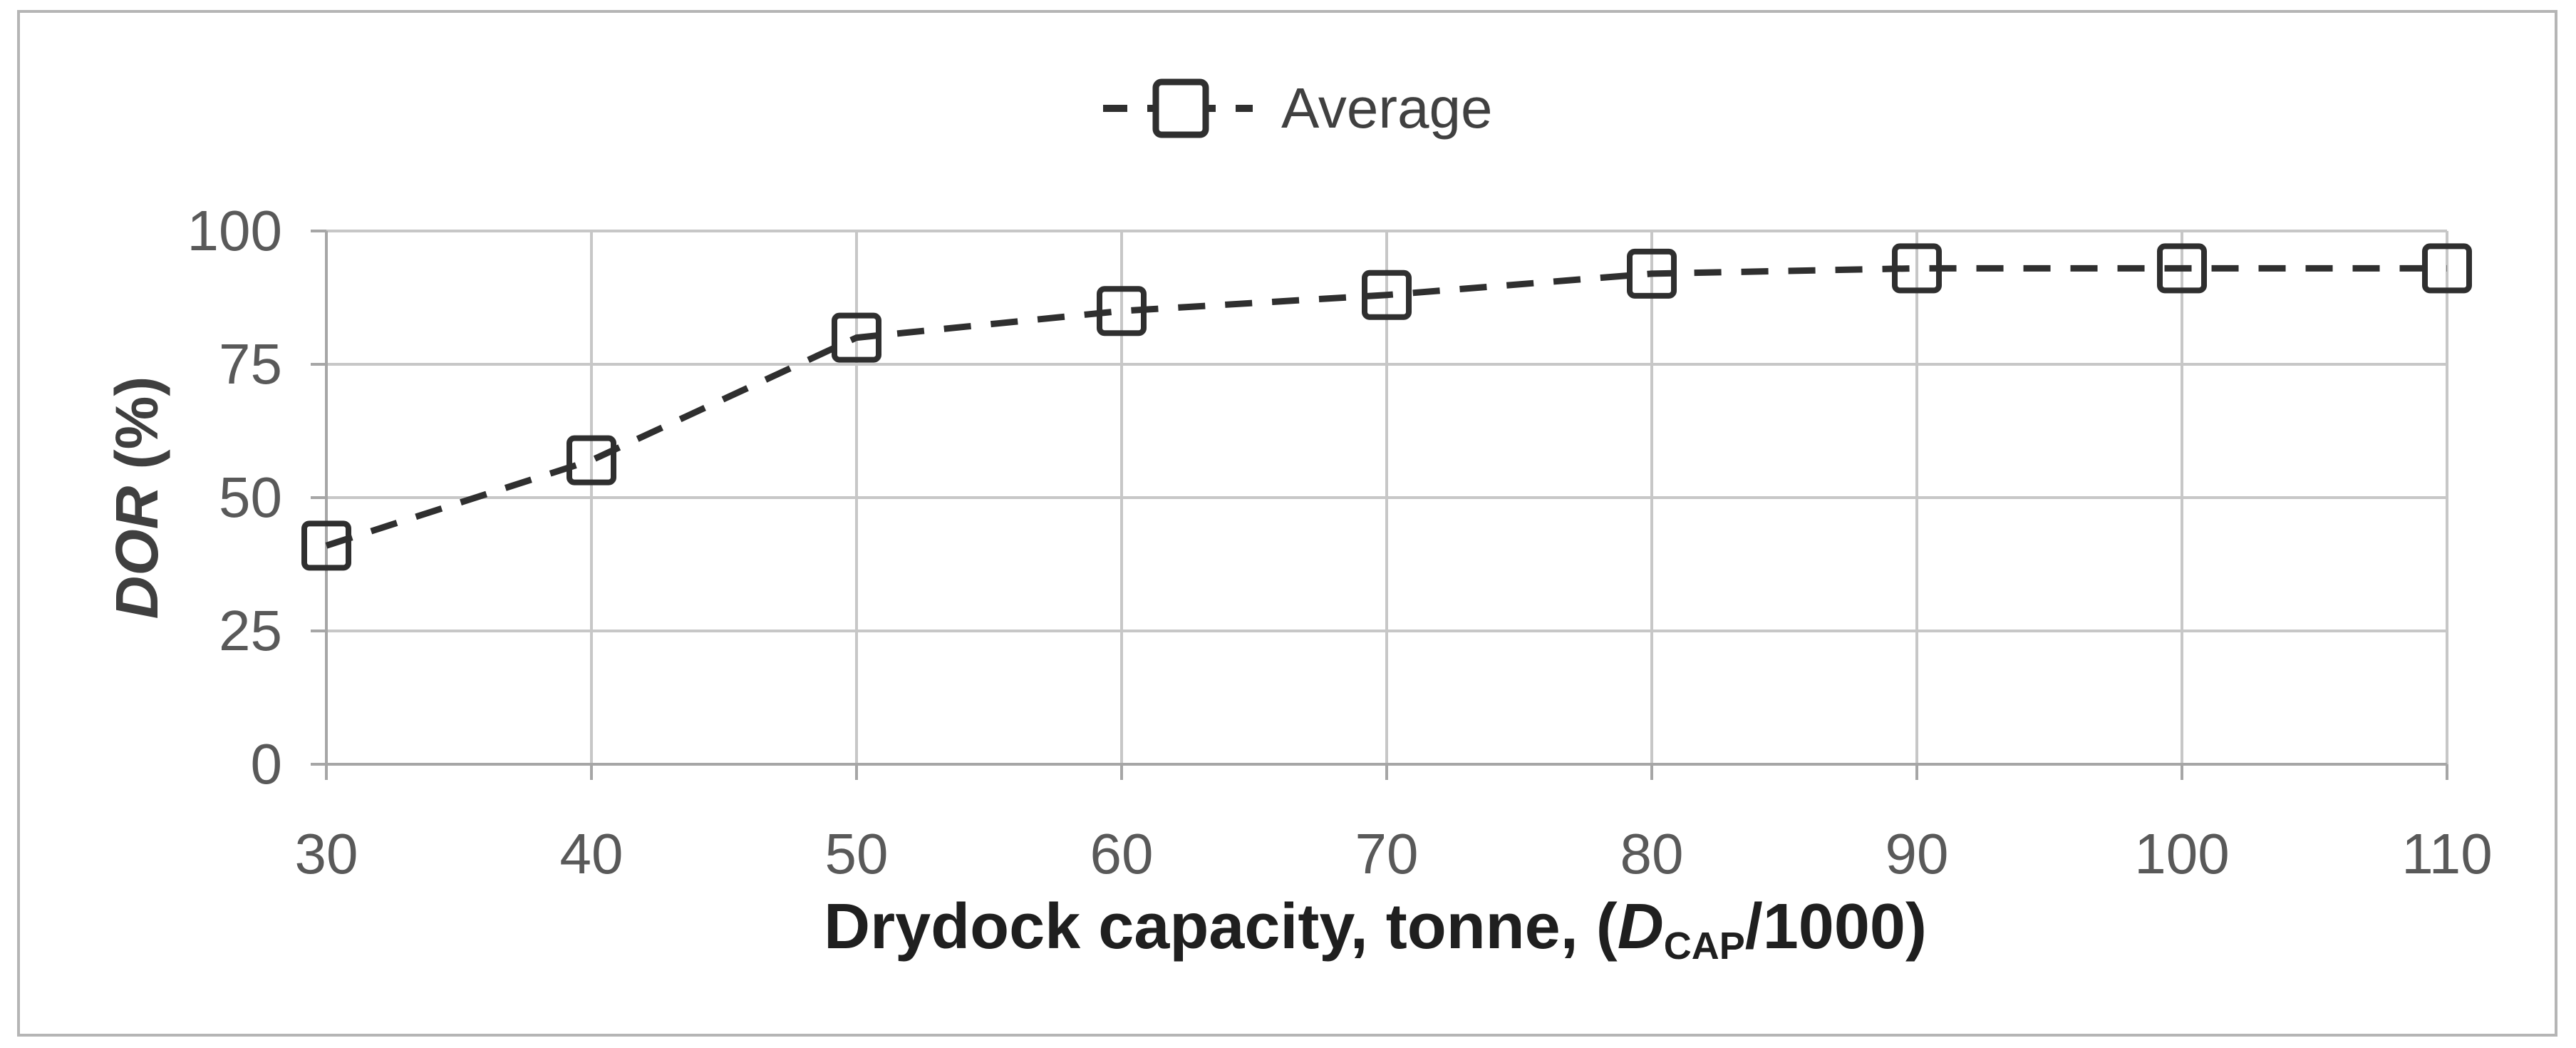 Image resolution: width=2576 pixels, height=1048 pixels. What do you see at coordinates (1641, 926) in the screenshot?
I see `x-axis-title-variable: D` at bounding box center [1641, 926].